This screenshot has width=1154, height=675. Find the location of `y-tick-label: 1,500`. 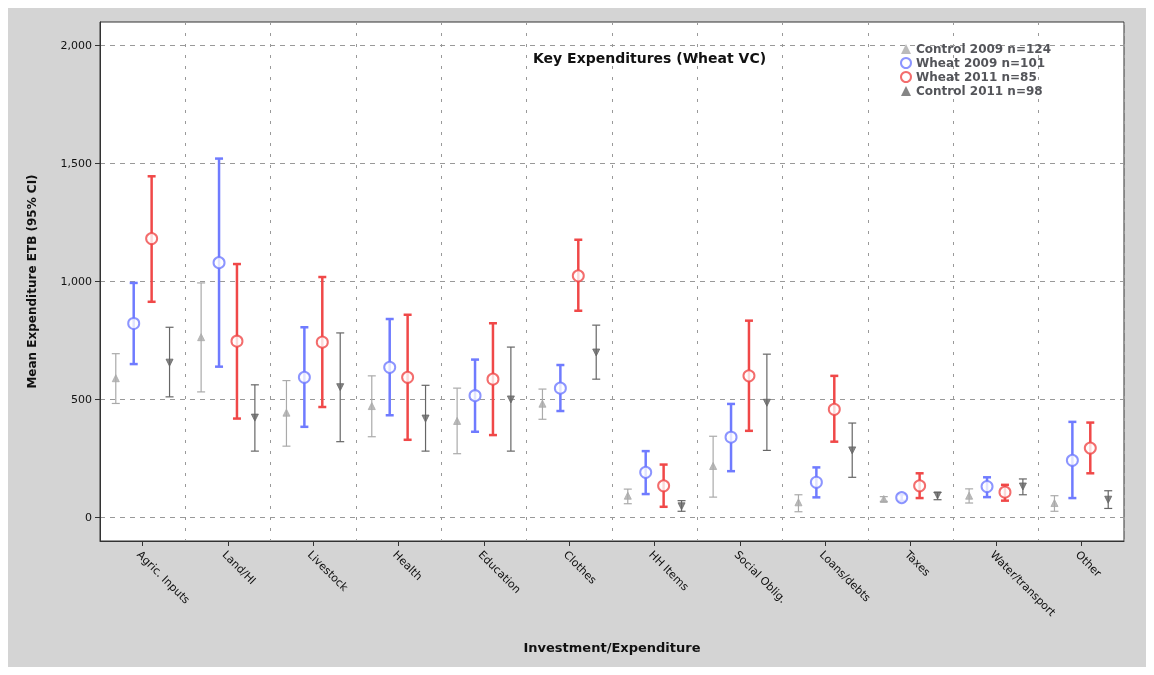

y-tick-label: 1,500 is located at coordinates (76, 164).